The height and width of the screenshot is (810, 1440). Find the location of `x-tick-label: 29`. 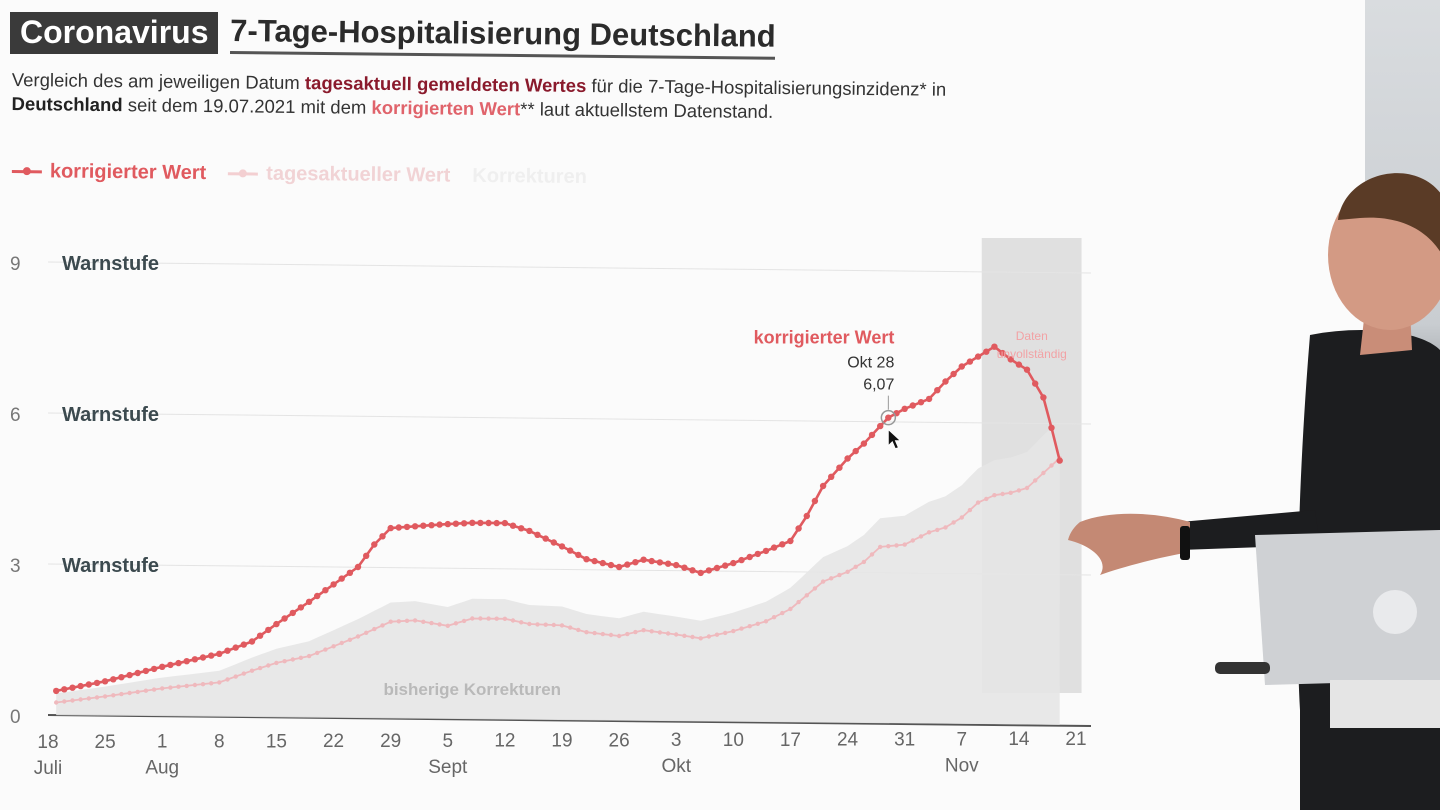

x-tick-label: 29 is located at coordinates (390, 741).